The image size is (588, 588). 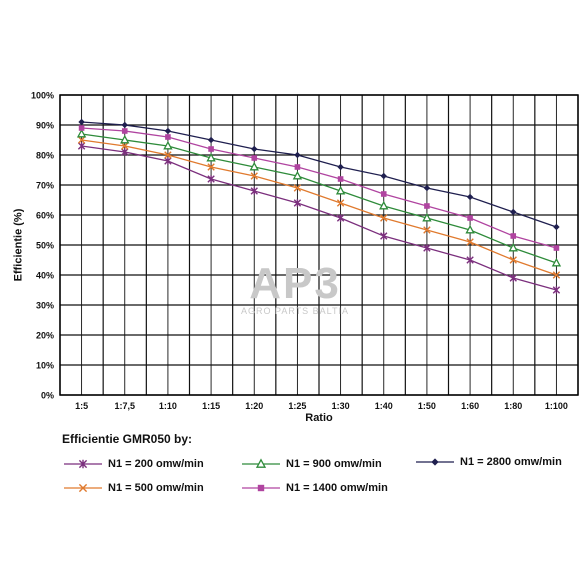 What do you see at coordinates (45, 126) in the screenshot?
I see `y-tick-label: 90%` at bounding box center [45, 126].